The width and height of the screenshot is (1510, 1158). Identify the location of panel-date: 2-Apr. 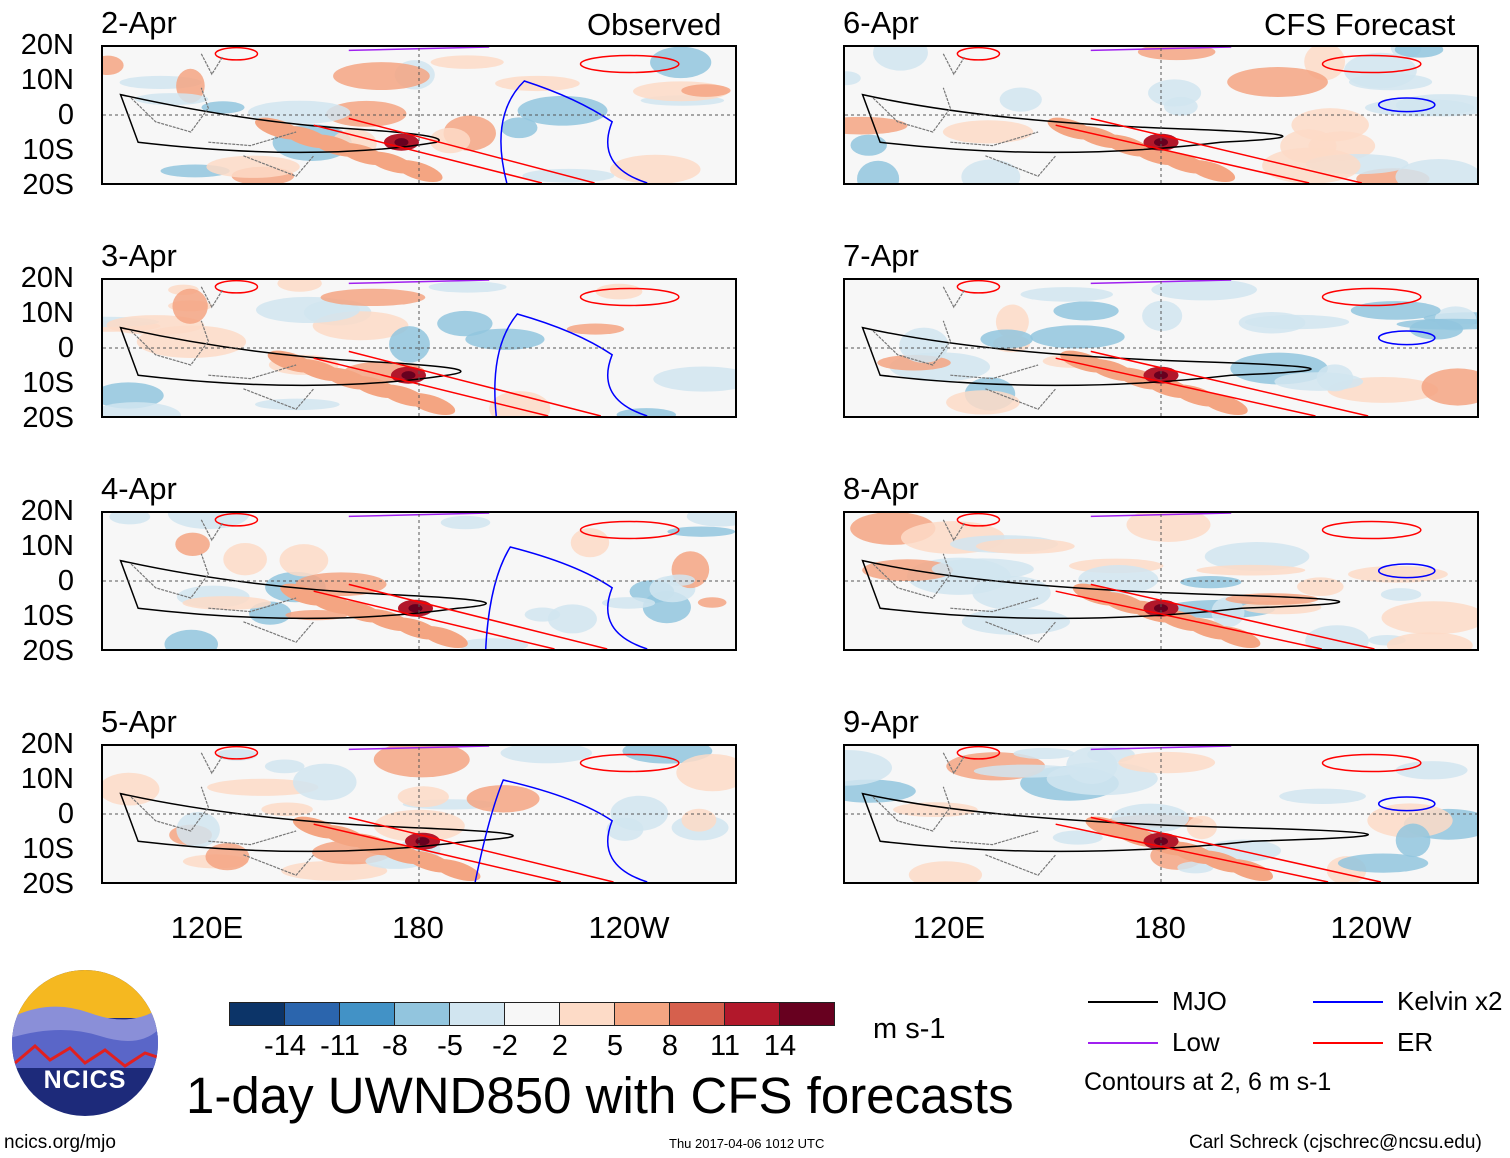
(139, 22).